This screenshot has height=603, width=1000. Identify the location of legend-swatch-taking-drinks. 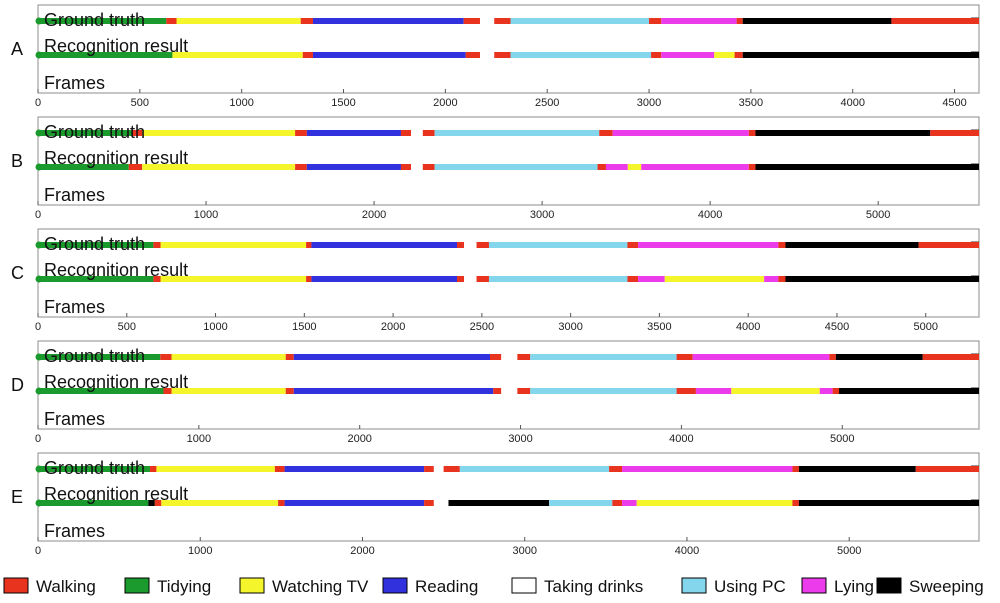
(524, 585).